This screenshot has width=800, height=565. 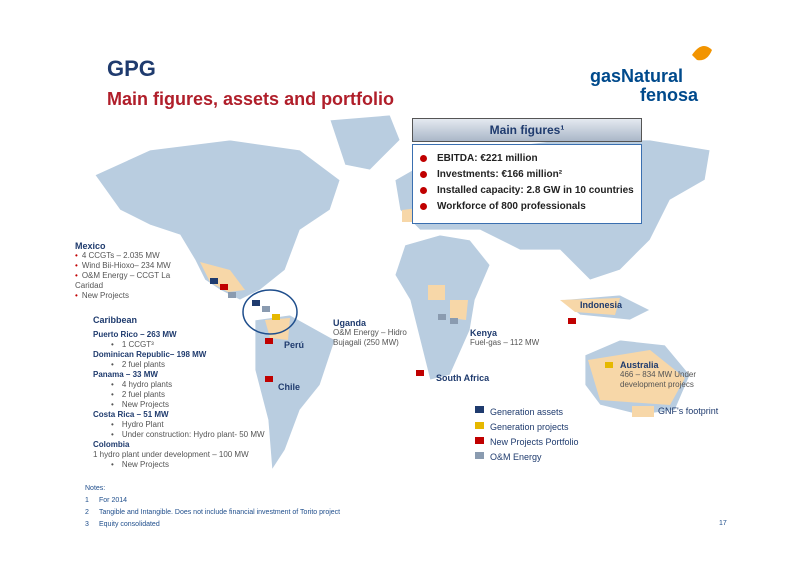 I want to click on mexico-item: 4 CCGTs – 2.035 MW, so click(x=135, y=256).